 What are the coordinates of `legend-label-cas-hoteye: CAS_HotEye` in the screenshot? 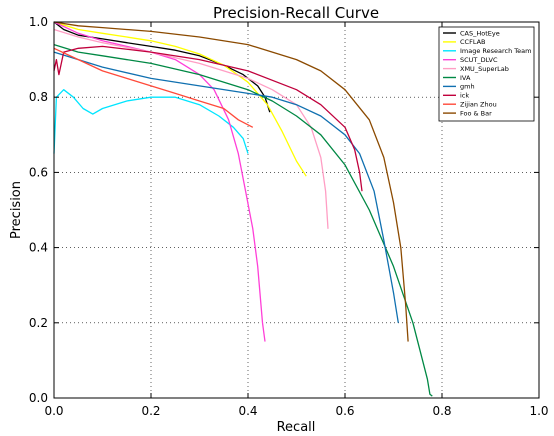 It's located at (480, 33).